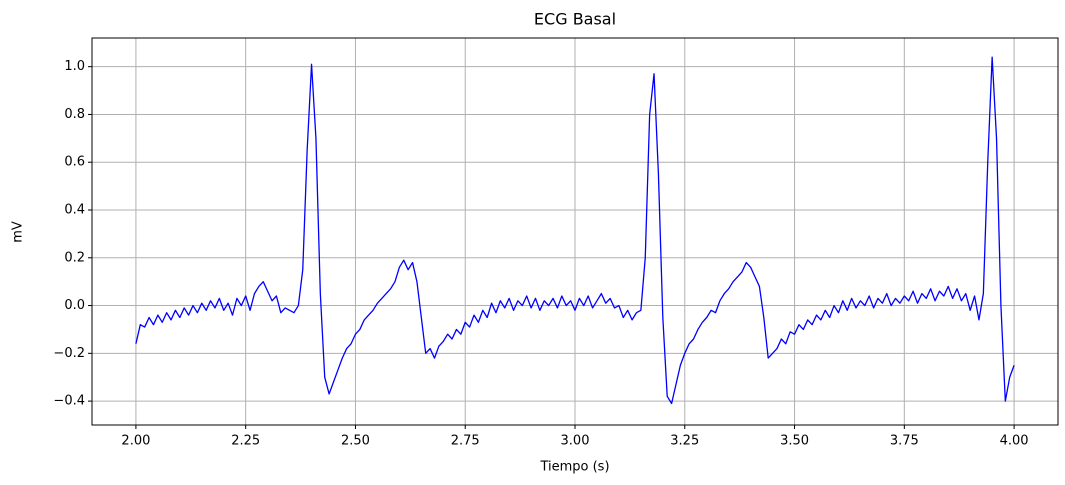 Image resolution: width=1065 pixels, height=485 pixels. Describe the element at coordinates (575, 441) in the screenshot. I see `x-tick-label: 3.00` at that location.